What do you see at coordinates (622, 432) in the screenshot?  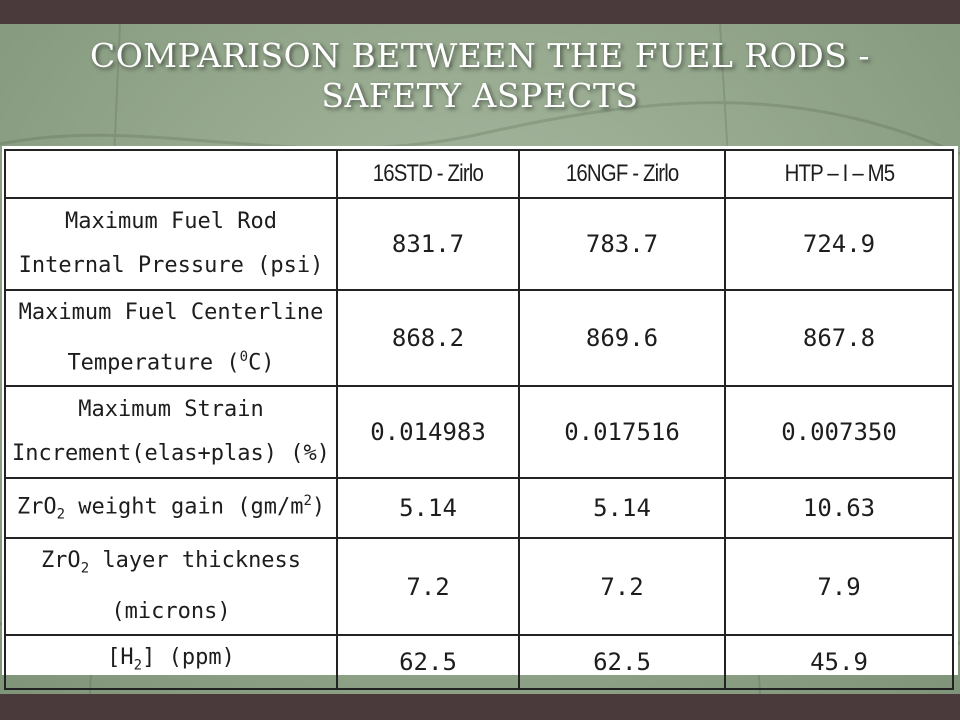 I see `table-cell: 0.017516` at bounding box center [622, 432].